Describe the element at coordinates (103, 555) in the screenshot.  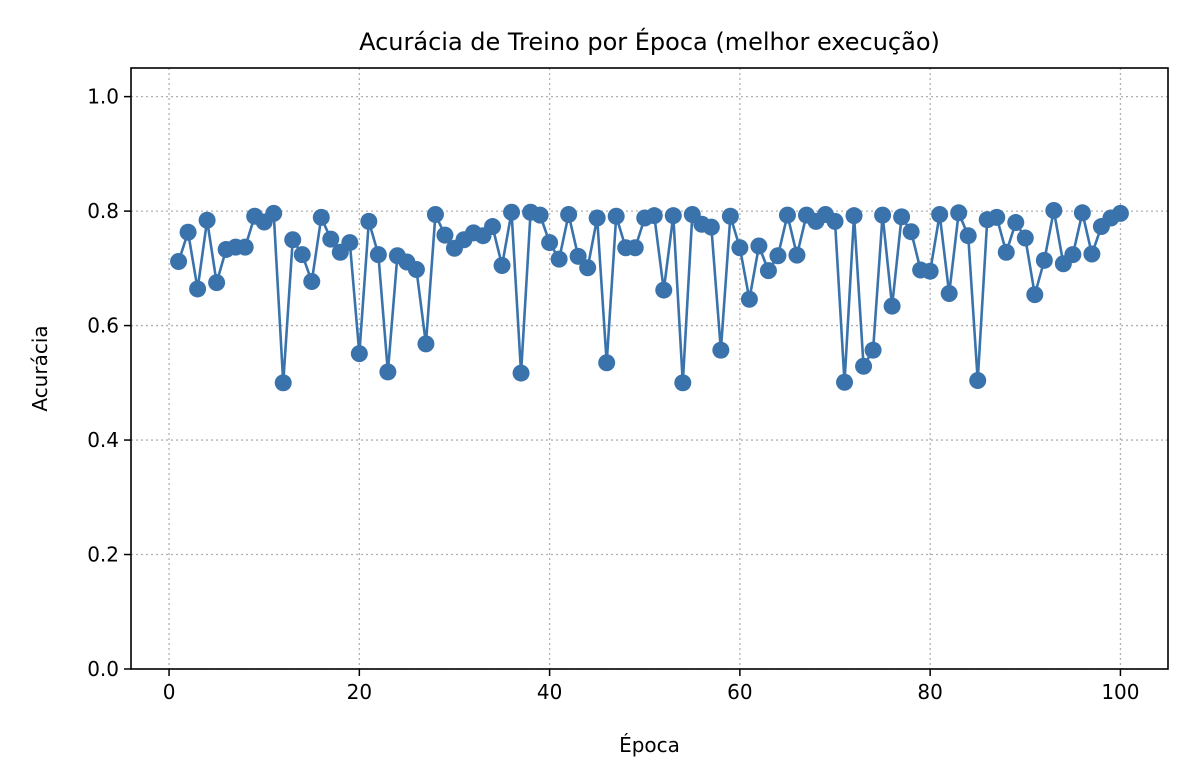
I see `y-tick-label: 0.2` at that location.